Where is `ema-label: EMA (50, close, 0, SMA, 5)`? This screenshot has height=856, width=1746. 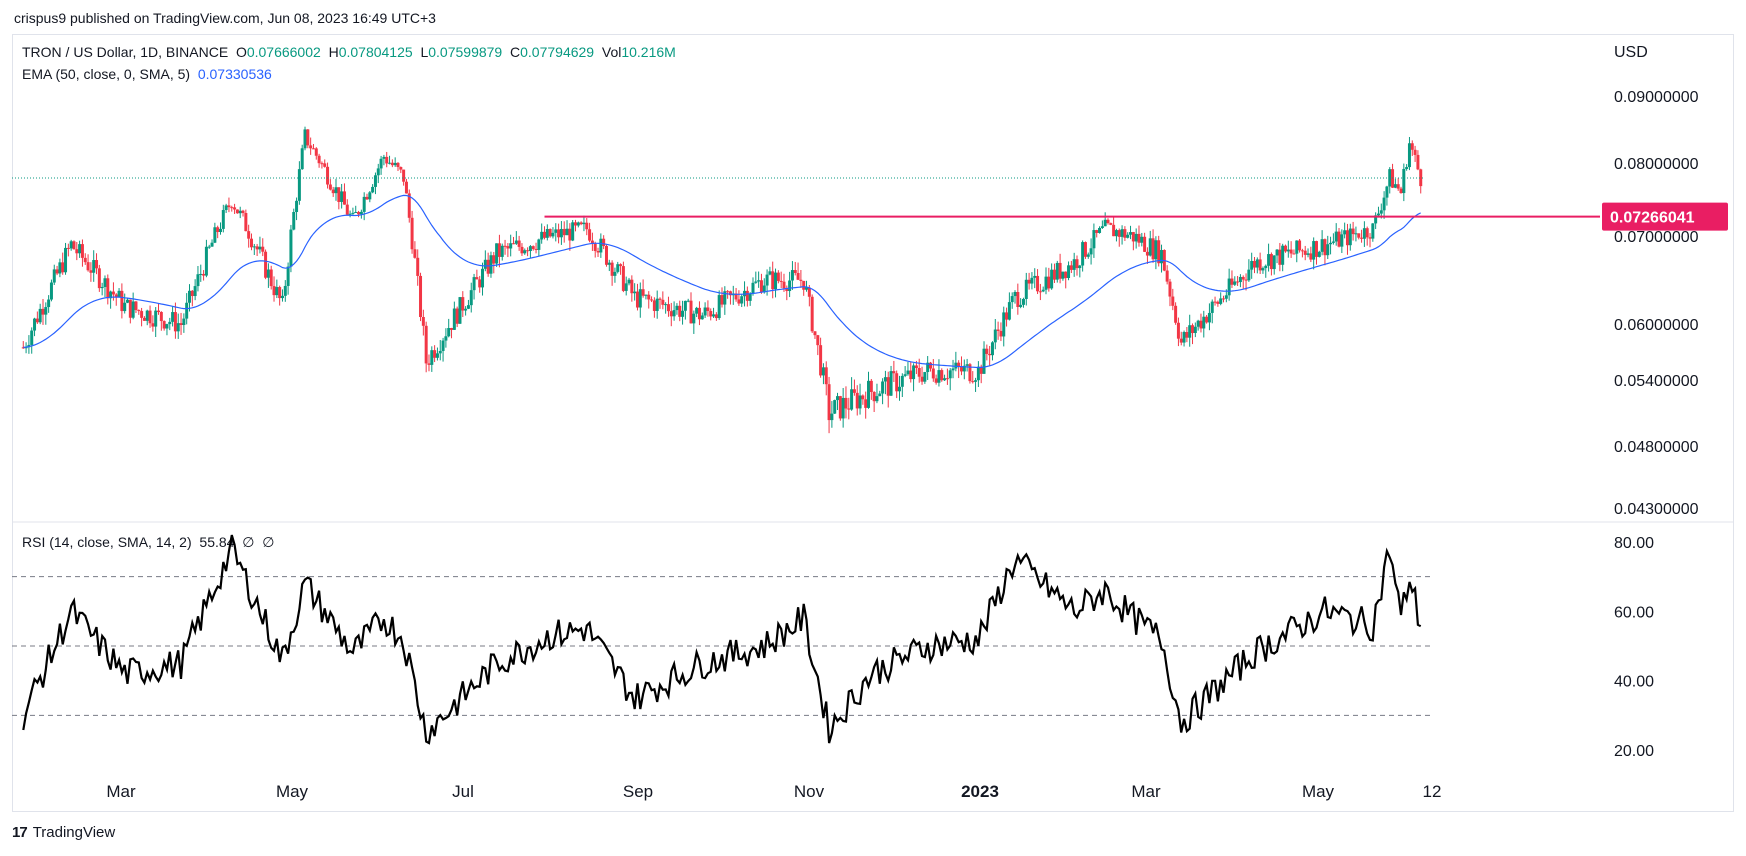
ema-label: EMA (50, close, 0, SMA, 5) is located at coordinates (106, 74).